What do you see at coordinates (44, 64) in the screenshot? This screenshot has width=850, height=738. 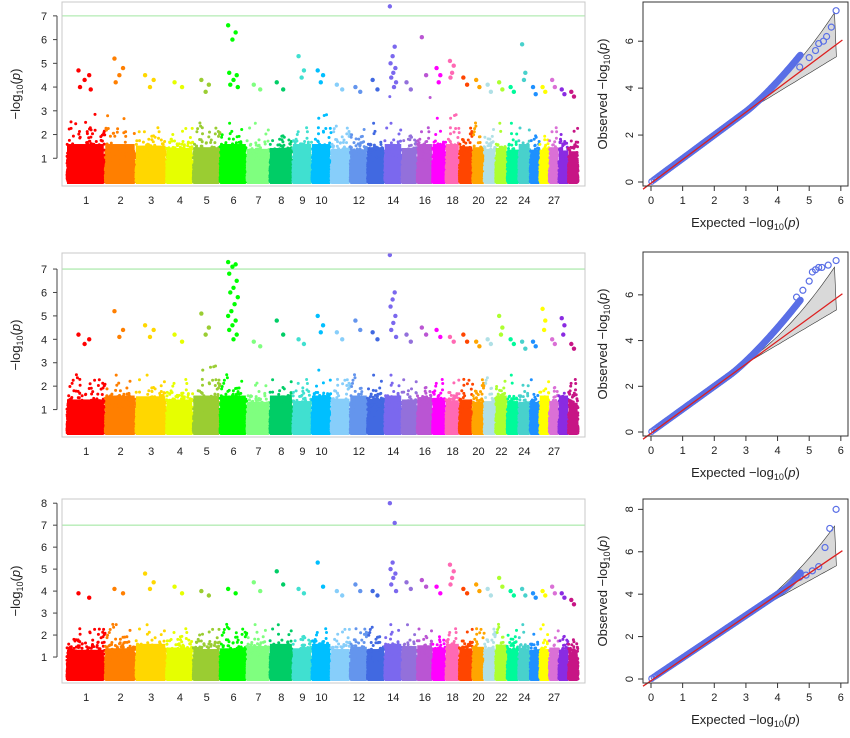 I see `y-tick-label: 5` at bounding box center [44, 64].